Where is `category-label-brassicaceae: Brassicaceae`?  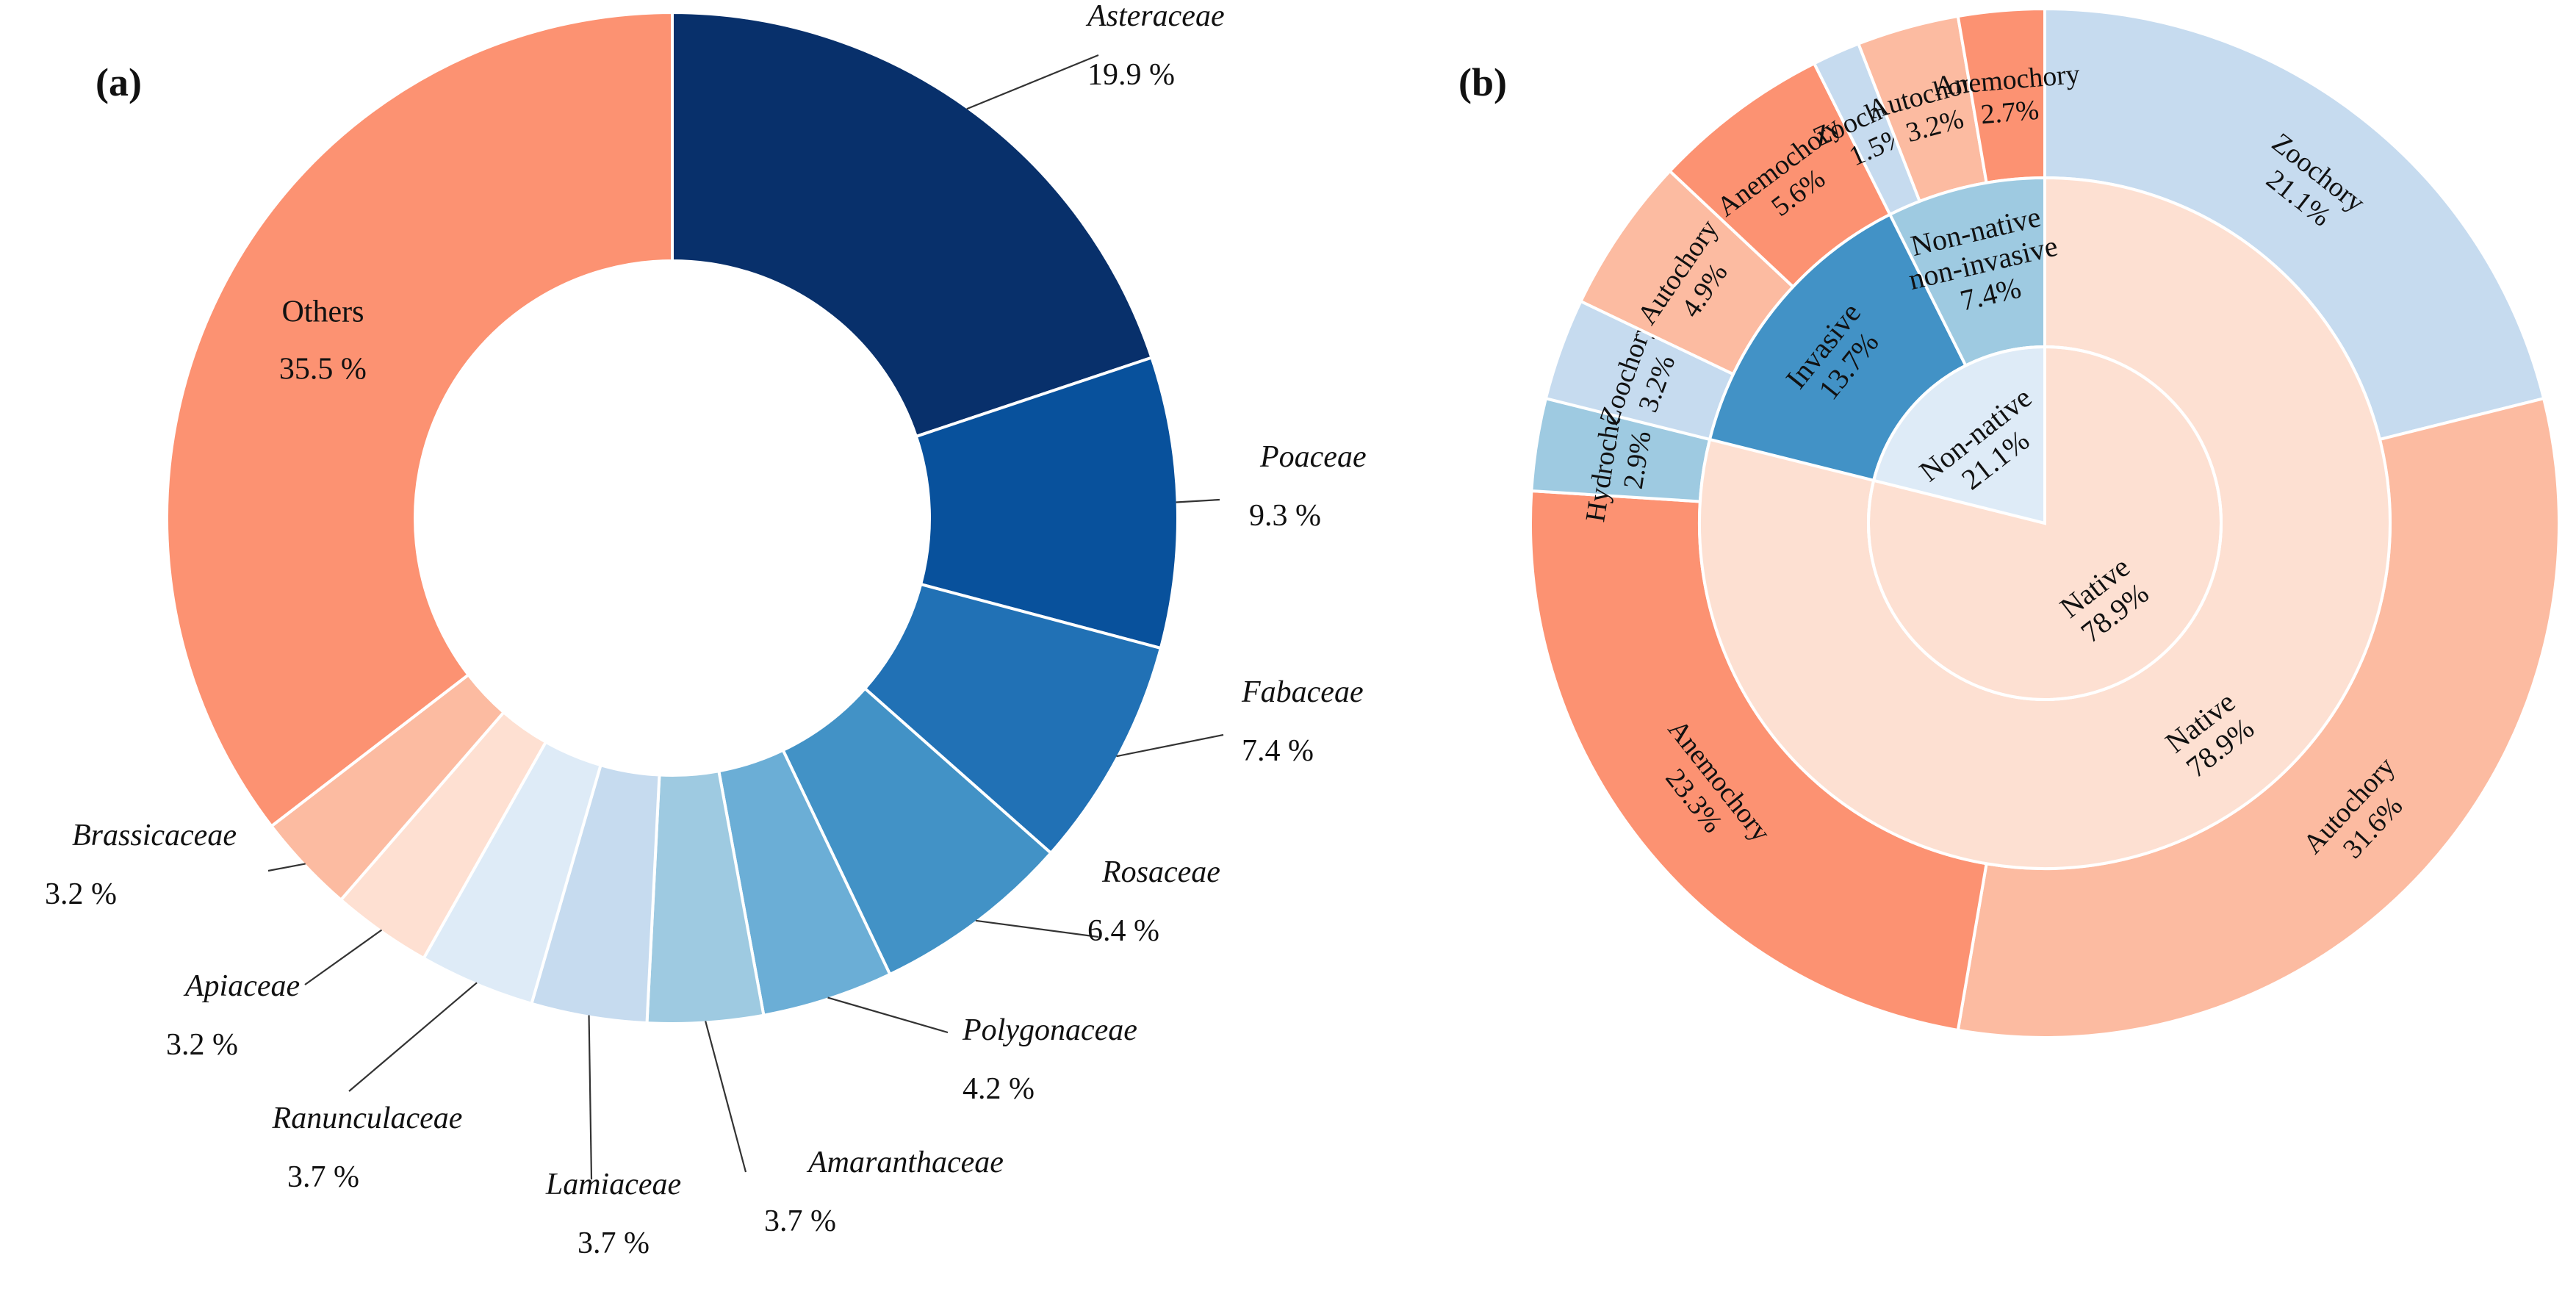 category-label-brassicaceae: Brassicaceae is located at coordinates (154, 835).